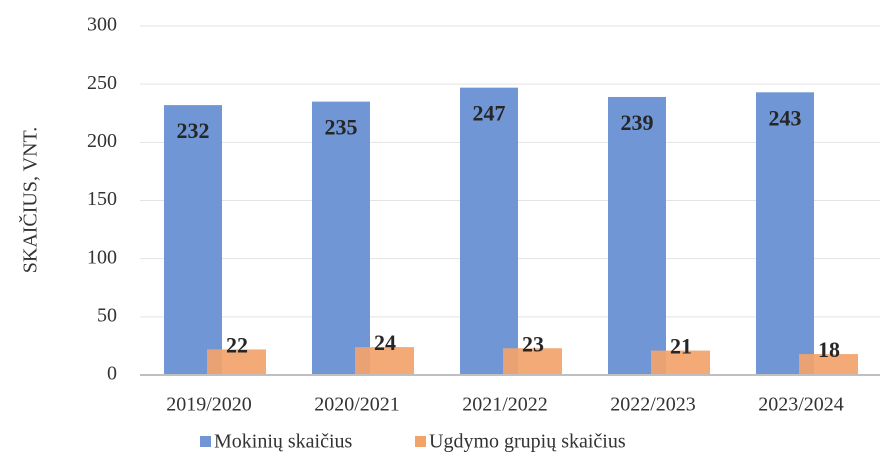  What do you see at coordinates (193, 130) in the screenshot?
I see `value-label: 232` at bounding box center [193, 130].